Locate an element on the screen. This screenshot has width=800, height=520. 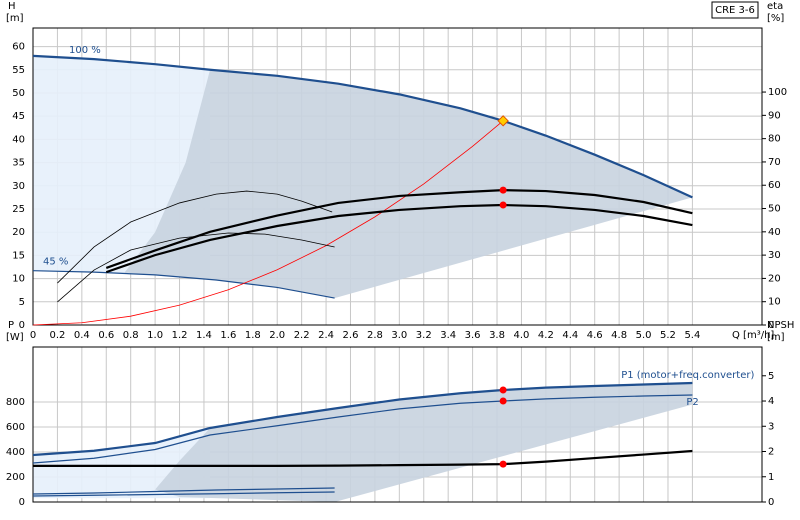
series-label: 45 % is located at coordinates (55, 262).